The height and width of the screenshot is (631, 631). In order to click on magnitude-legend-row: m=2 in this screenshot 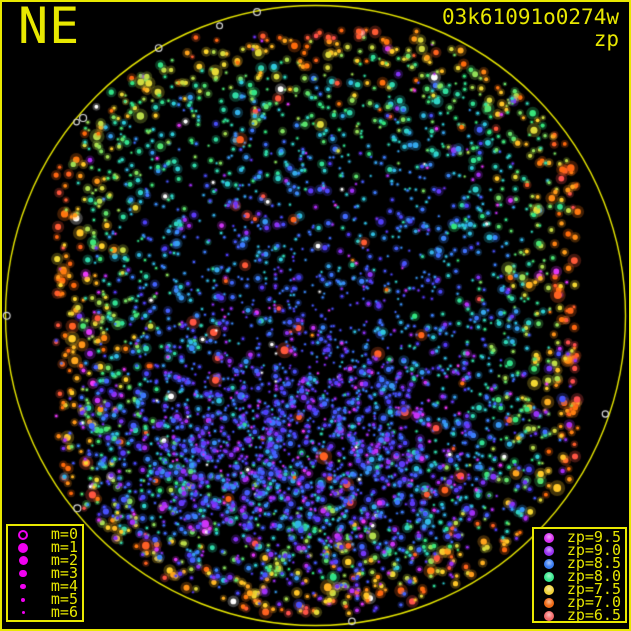, I will do `click(45, 560)`.